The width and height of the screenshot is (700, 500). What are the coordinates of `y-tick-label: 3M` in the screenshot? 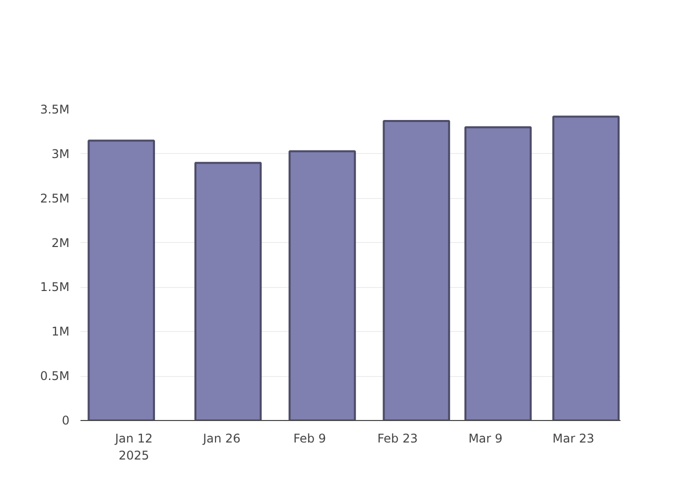 It's located at (61, 153).